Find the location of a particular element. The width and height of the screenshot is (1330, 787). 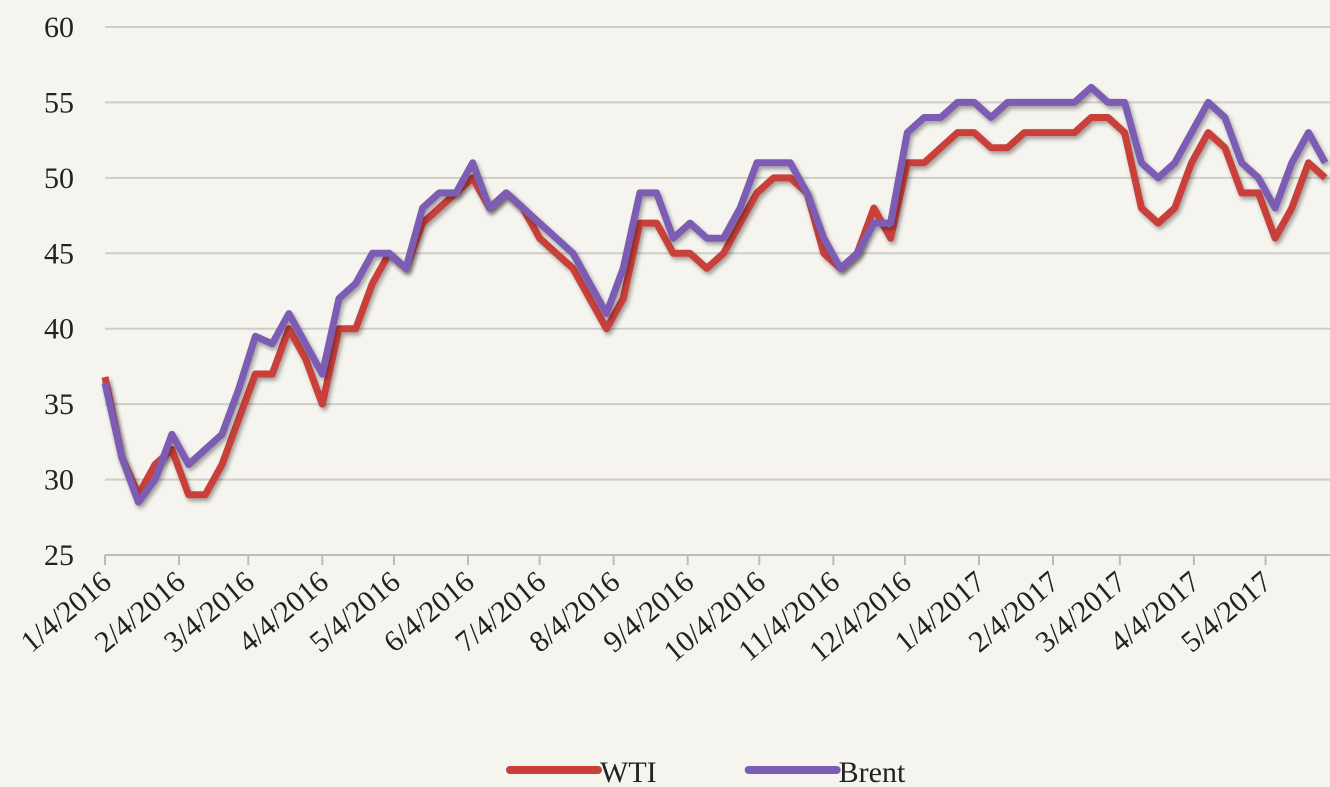

y-tick-label: 55 is located at coordinates (59, 102).